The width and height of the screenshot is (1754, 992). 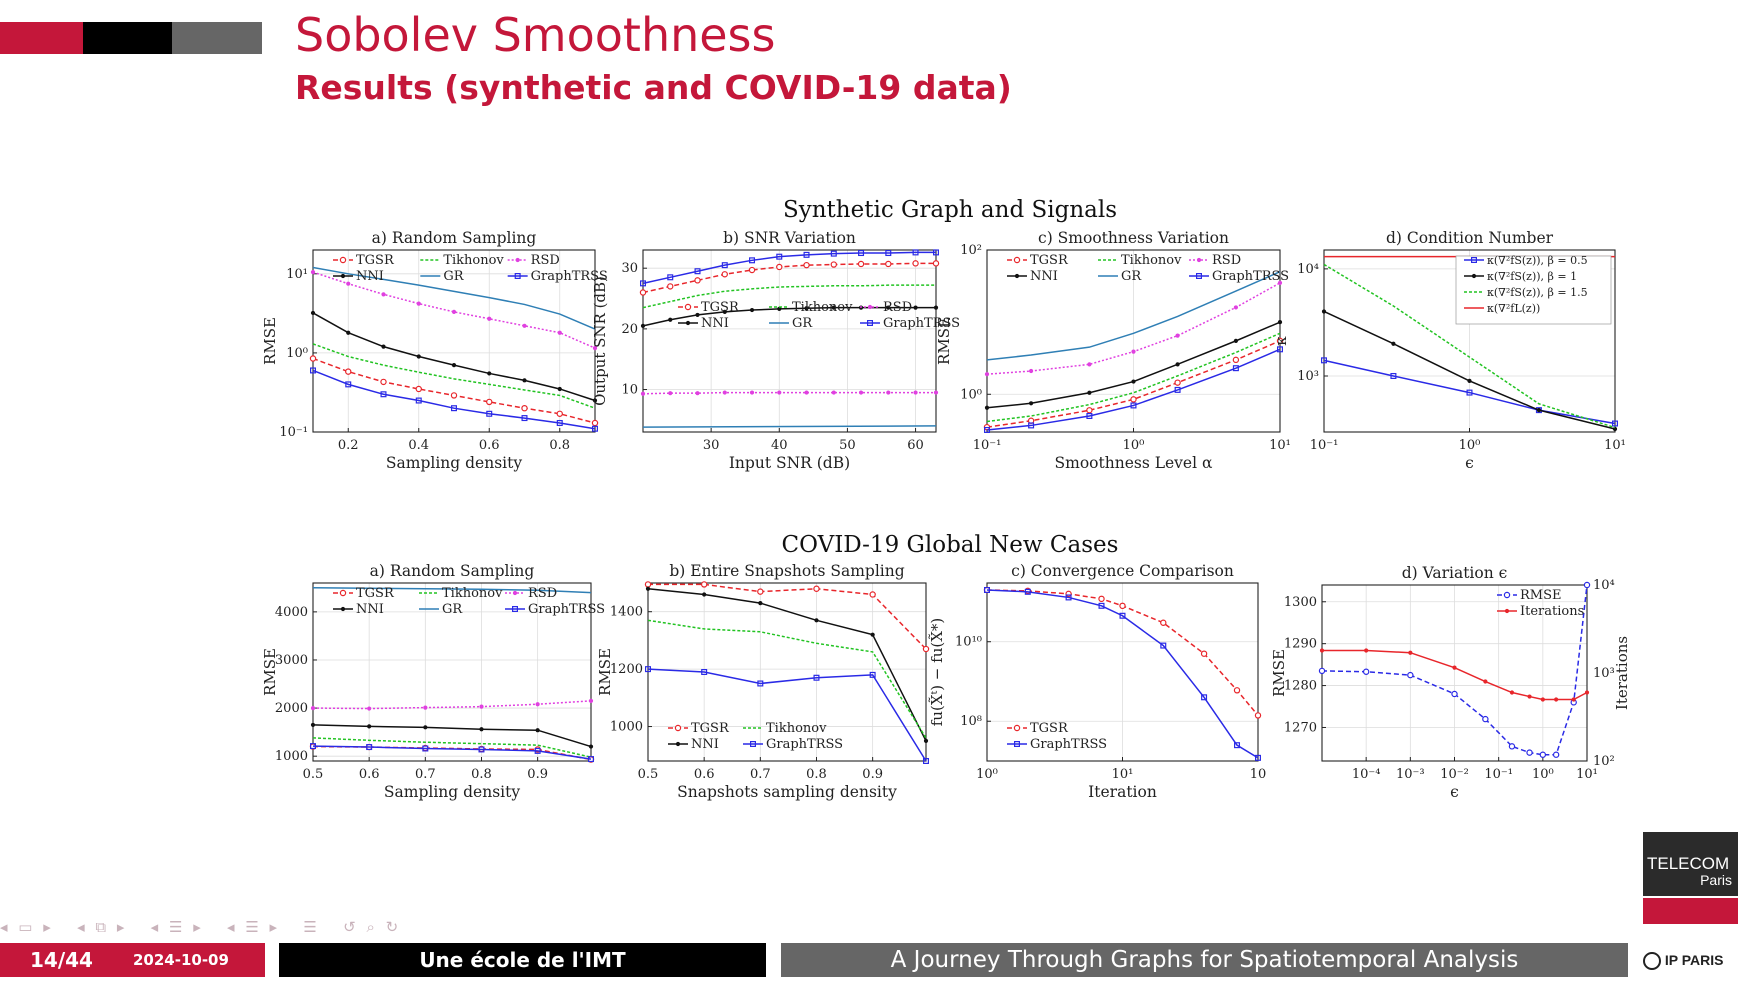 What do you see at coordinates (452, 705) in the screenshot?
I see `c_a-series-rsd-line` at bounding box center [452, 705].